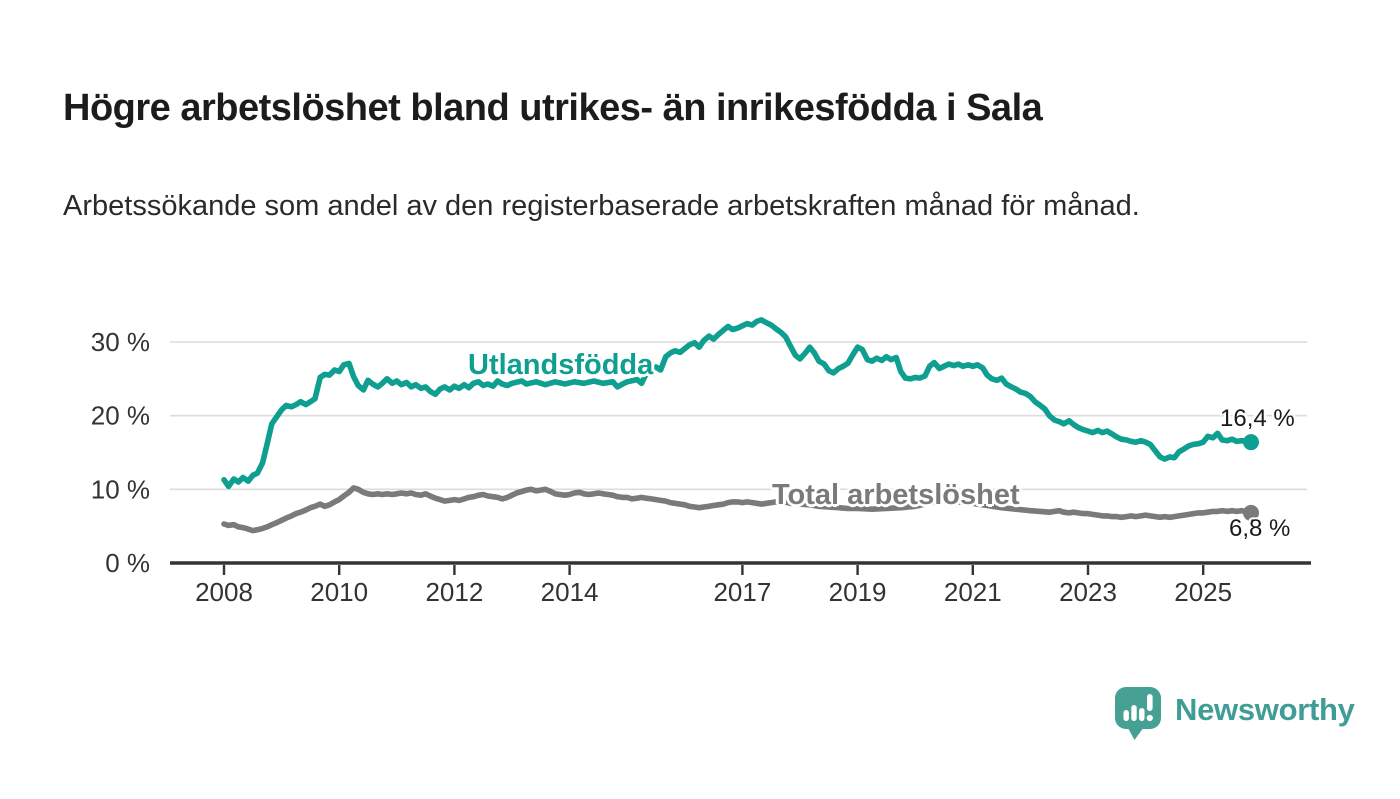 The width and height of the screenshot is (1400, 799). I want to click on y-axis-tick-label: 30 %, so click(120, 342).